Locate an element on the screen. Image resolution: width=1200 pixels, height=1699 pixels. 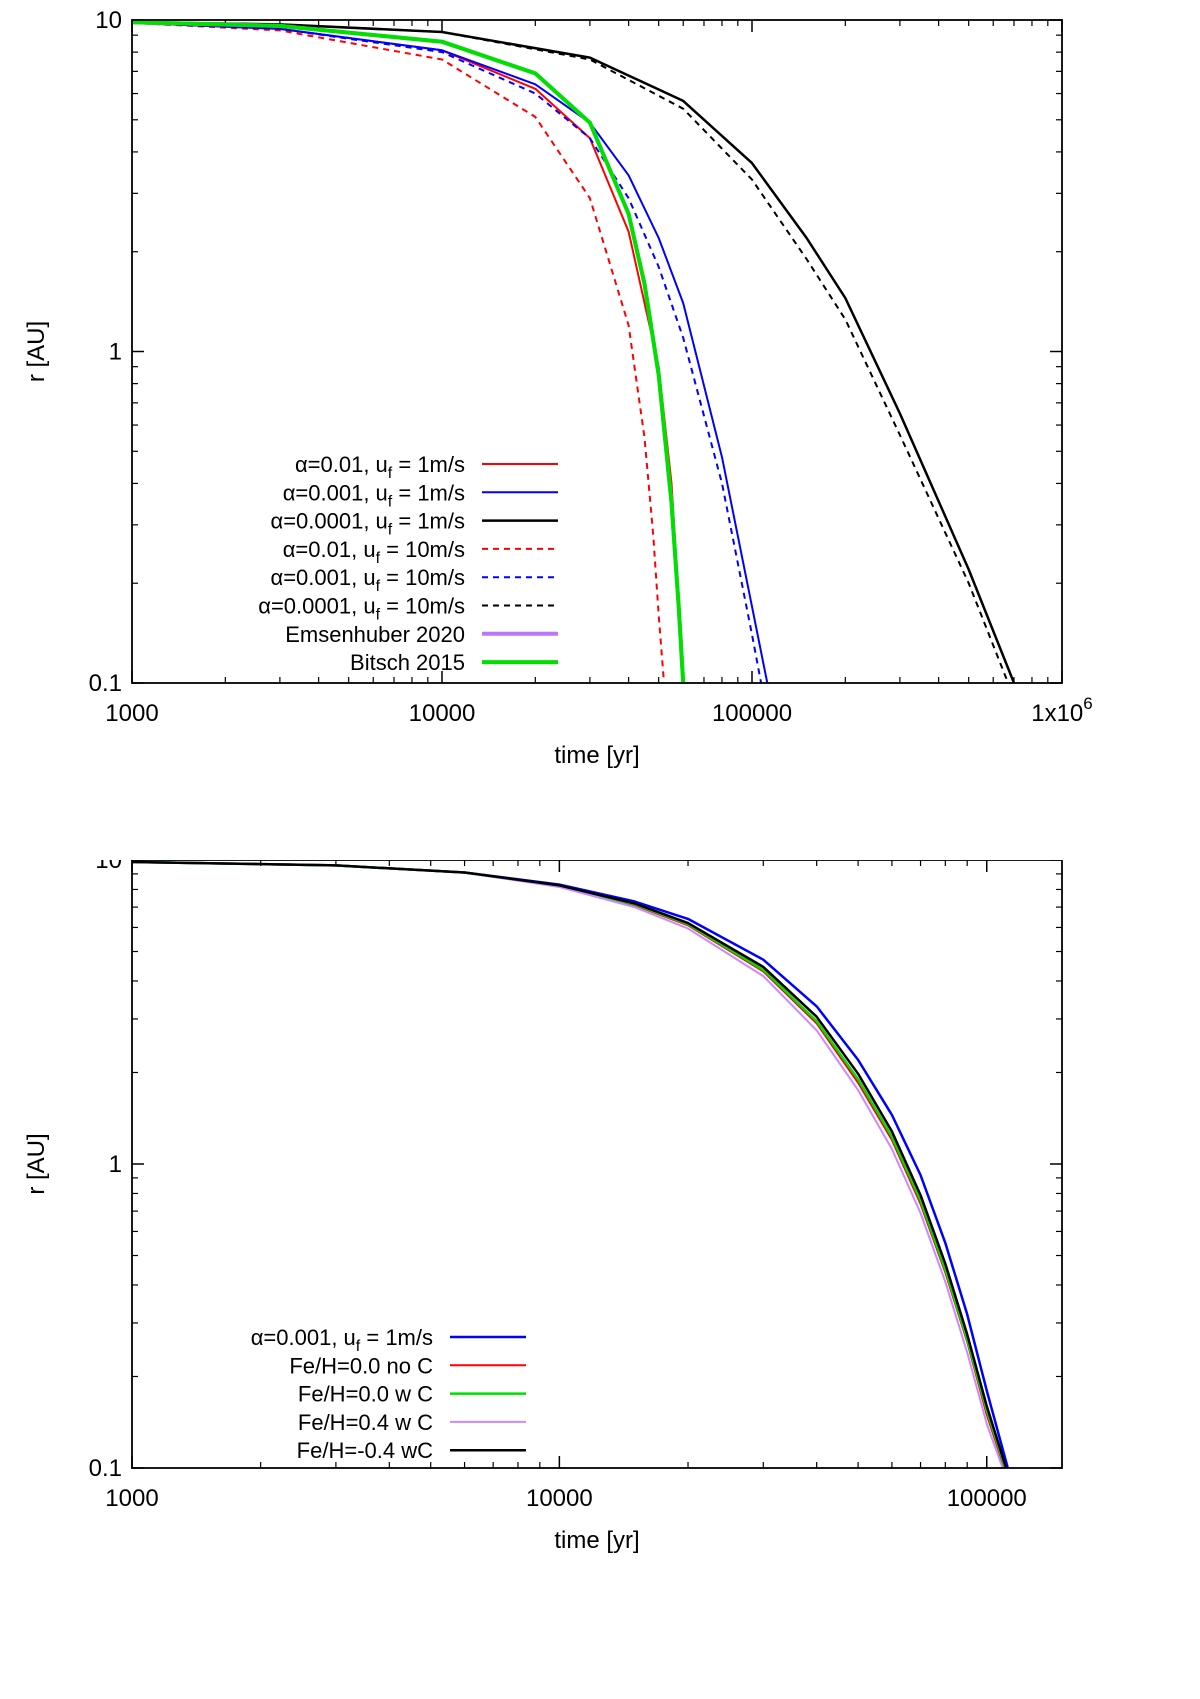
legend-label: Fe/H=0.0 w C is located at coordinates (365, 1394).